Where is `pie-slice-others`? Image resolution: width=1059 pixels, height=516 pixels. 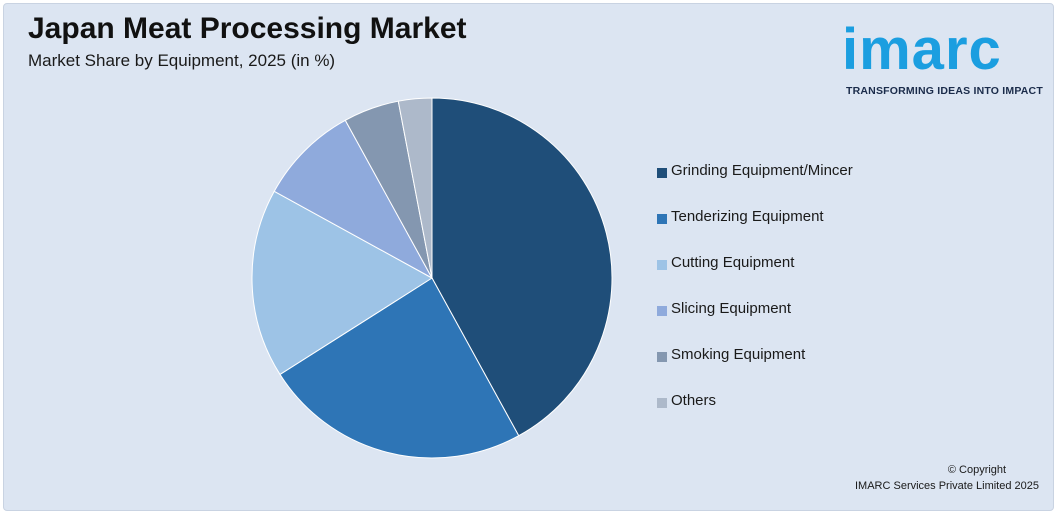
pie-slice-others is located at coordinates (415, 188).